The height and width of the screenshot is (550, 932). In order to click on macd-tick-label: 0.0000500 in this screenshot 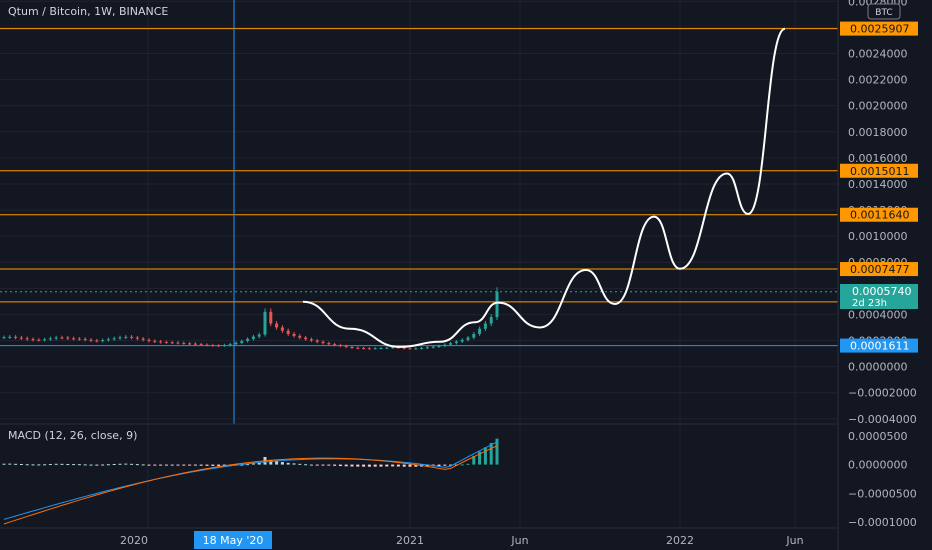, I will do `click(878, 436)`.